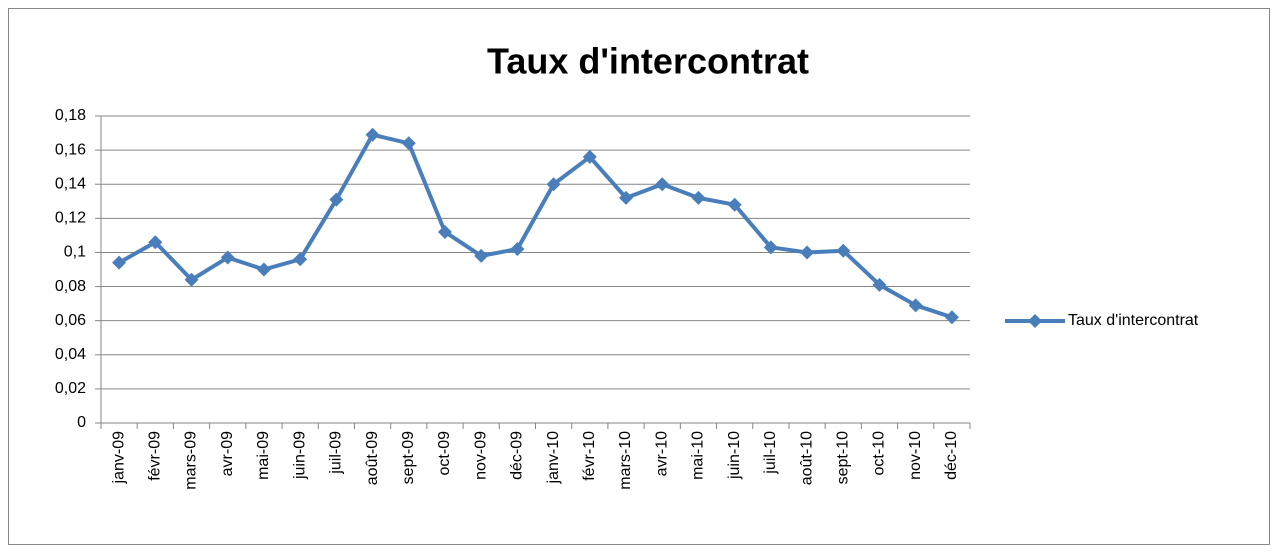 This screenshot has width=1276, height=552. What do you see at coordinates (915, 455) in the screenshot?
I see `x-tick-label: nov-10` at bounding box center [915, 455].